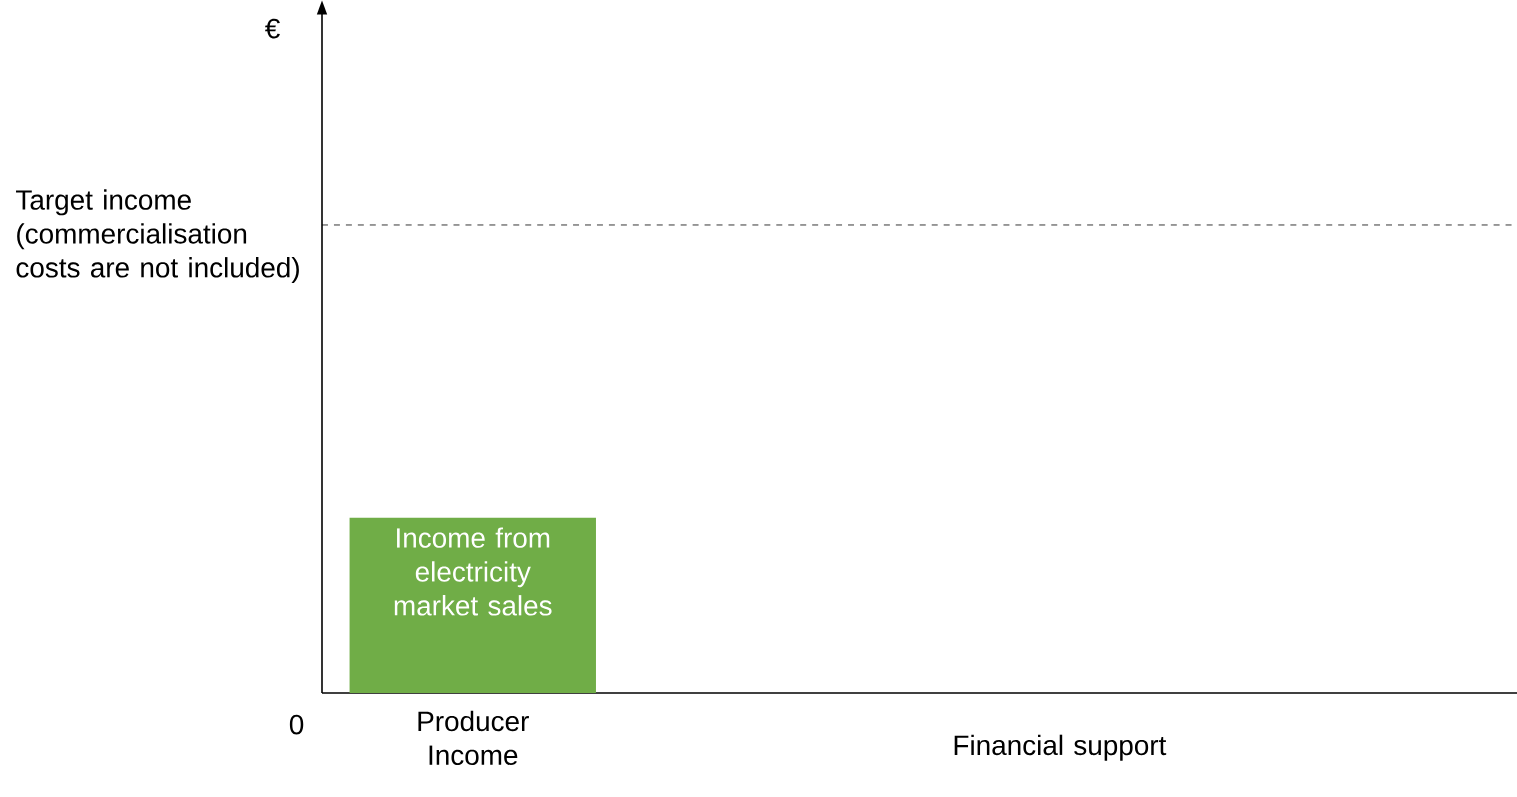 The width and height of the screenshot is (1517, 797). Describe the element at coordinates (157, 236) in the screenshot. I see `ref-line-label: Target income (commercialisation costs are not included)` at that location.